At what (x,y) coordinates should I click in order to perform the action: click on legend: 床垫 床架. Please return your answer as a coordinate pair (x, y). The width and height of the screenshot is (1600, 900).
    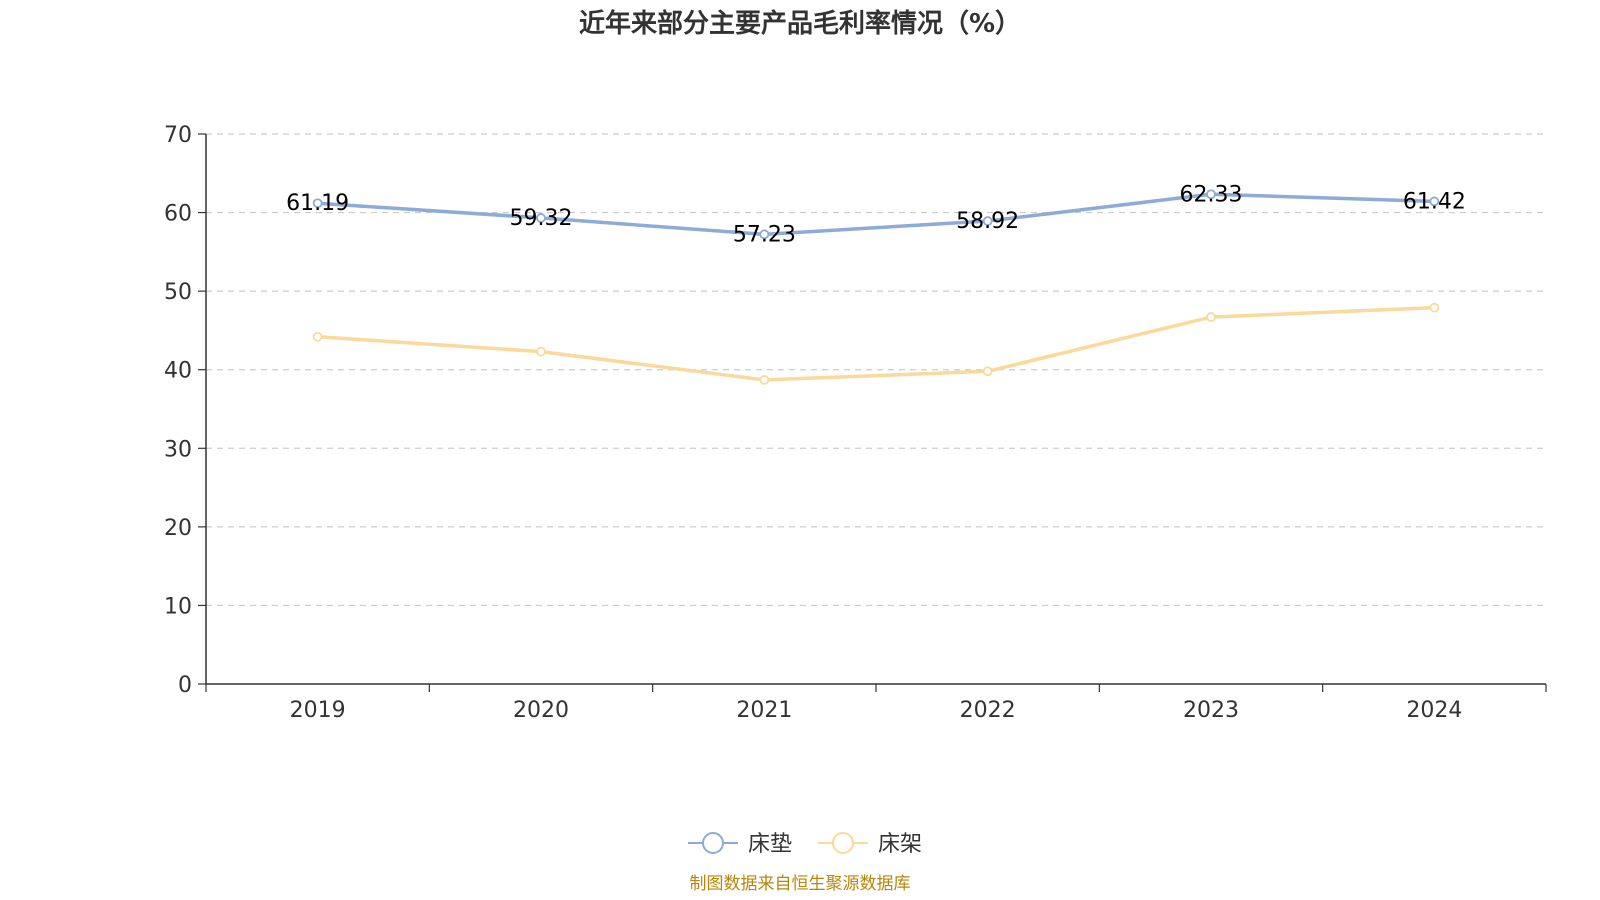
    Looking at the image, I should click on (805, 844).